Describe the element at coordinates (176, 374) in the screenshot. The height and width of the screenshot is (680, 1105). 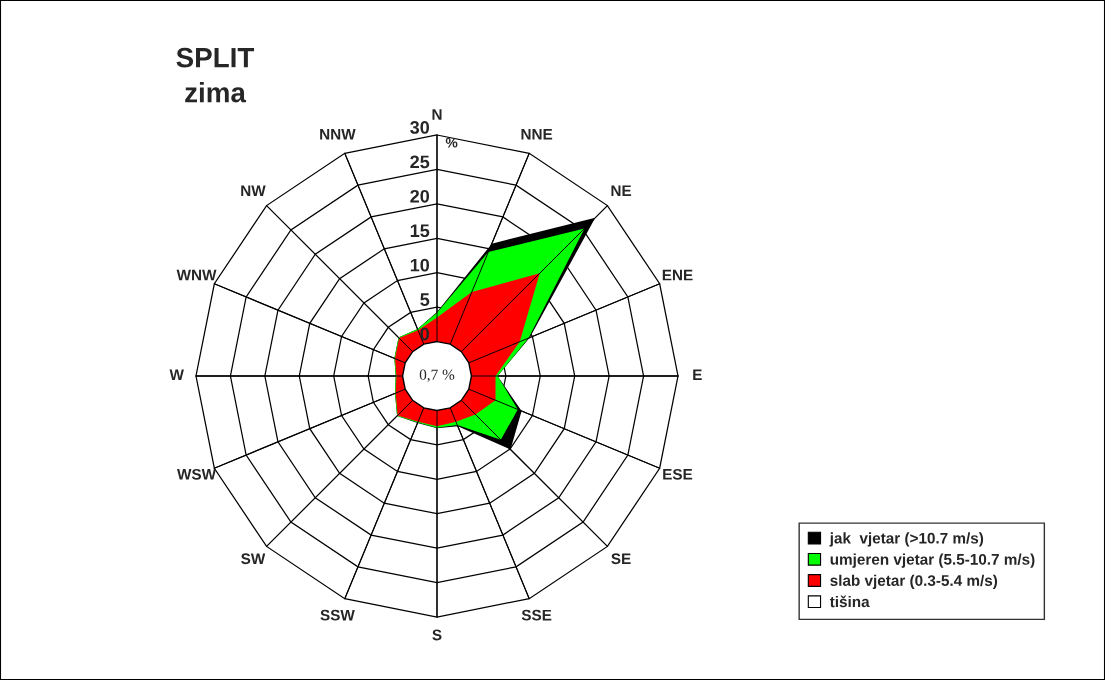
I see `spoke-label: W` at that location.